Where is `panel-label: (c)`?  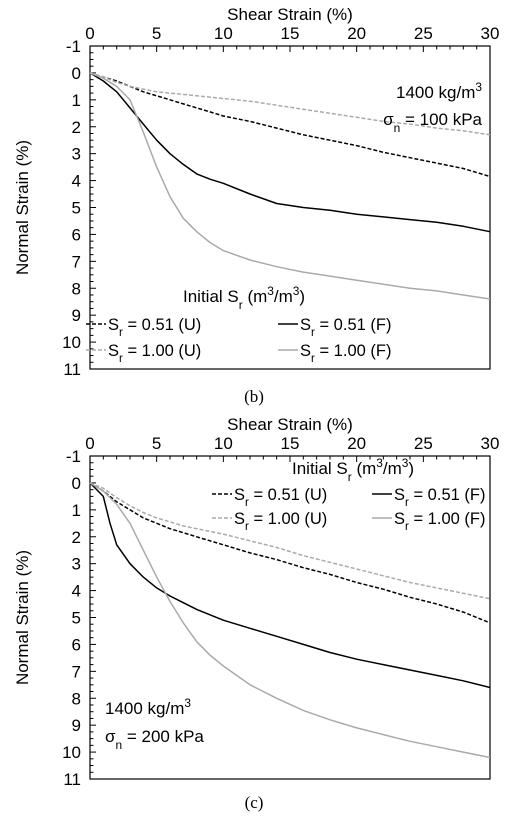
panel-label: (c) is located at coordinates (254, 802).